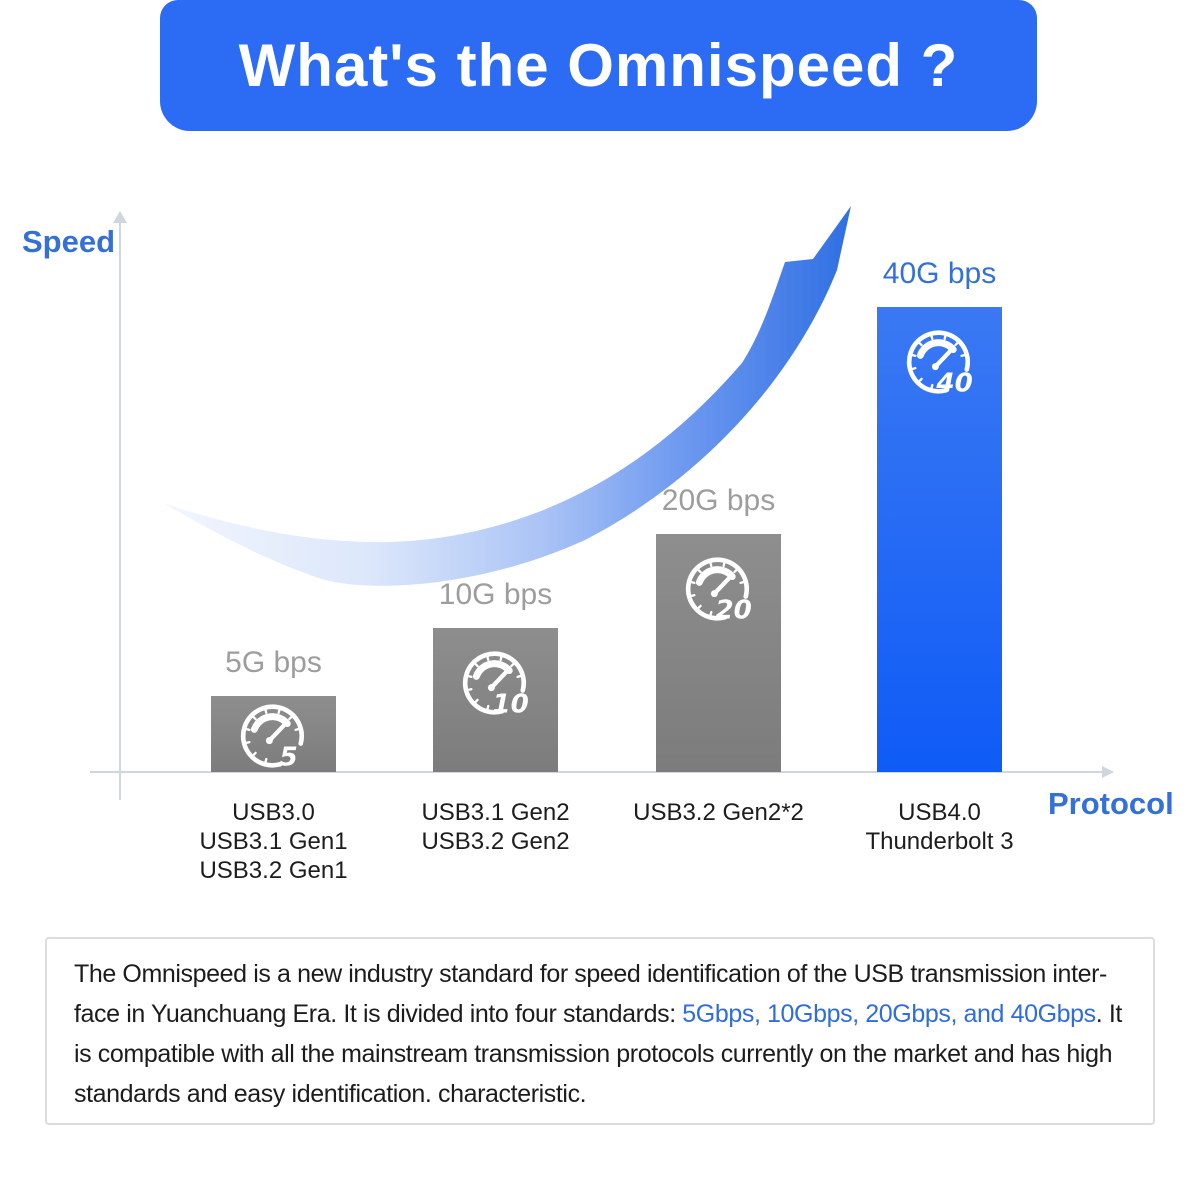  Describe the element at coordinates (1111, 803) in the screenshot. I see `x-axis-label: Protocol` at that location.